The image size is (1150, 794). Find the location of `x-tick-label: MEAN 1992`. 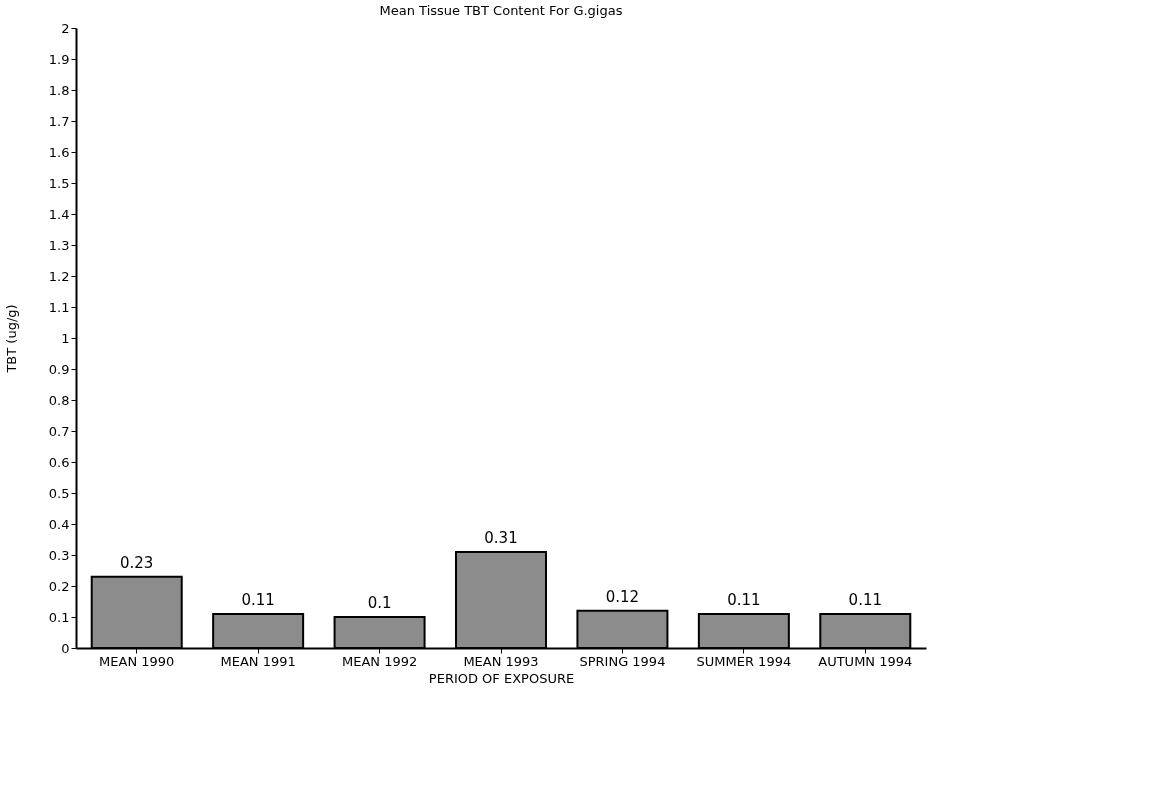

x-tick-label: MEAN 1992 is located at coordinates (379, 661).